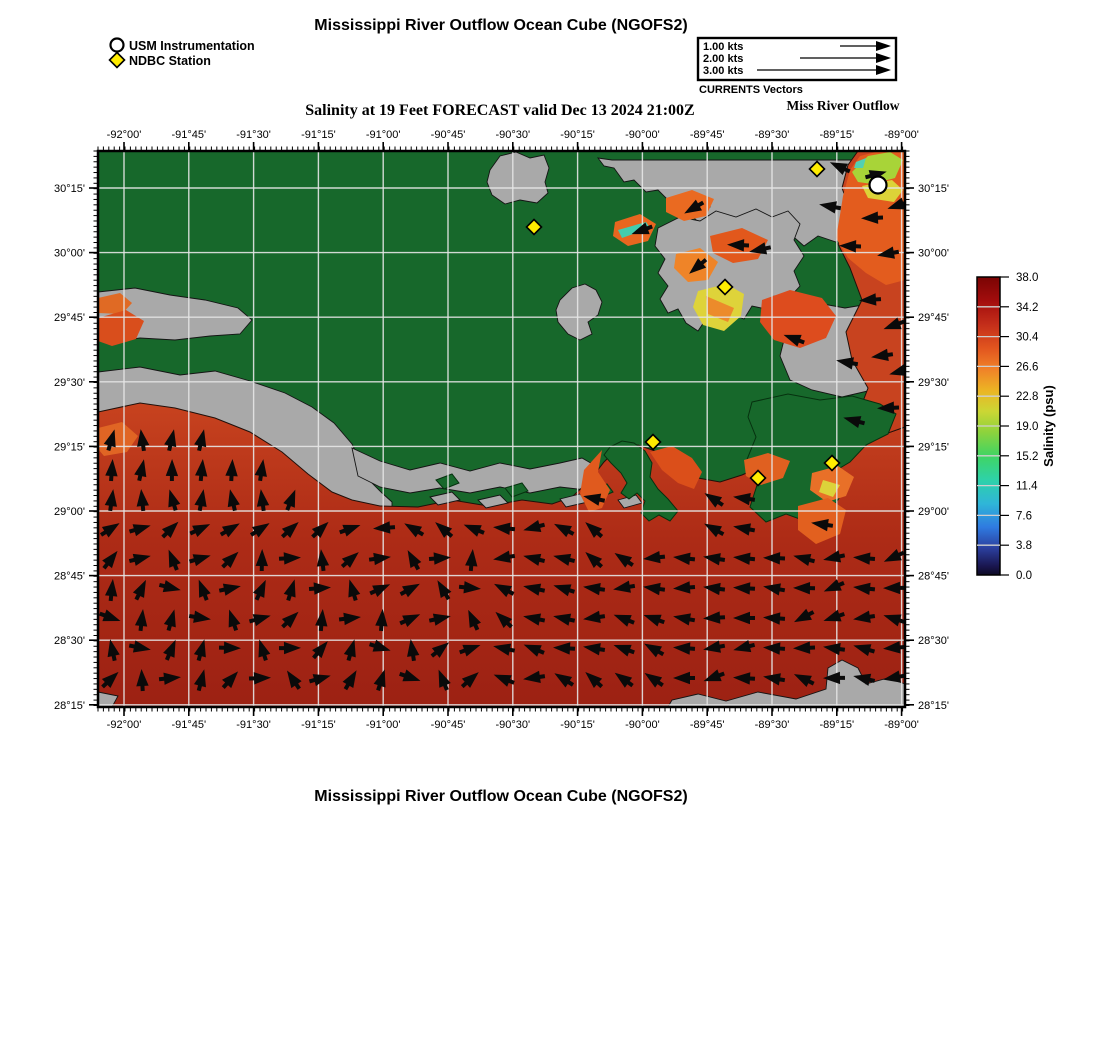 Image resolution: width=1100 pixels, height=1050 pixels. What do you see at coordinates (933, 641) in the screenshot?
I see `lat-tick-label: 28°30'` at bounding box center [933, 641].